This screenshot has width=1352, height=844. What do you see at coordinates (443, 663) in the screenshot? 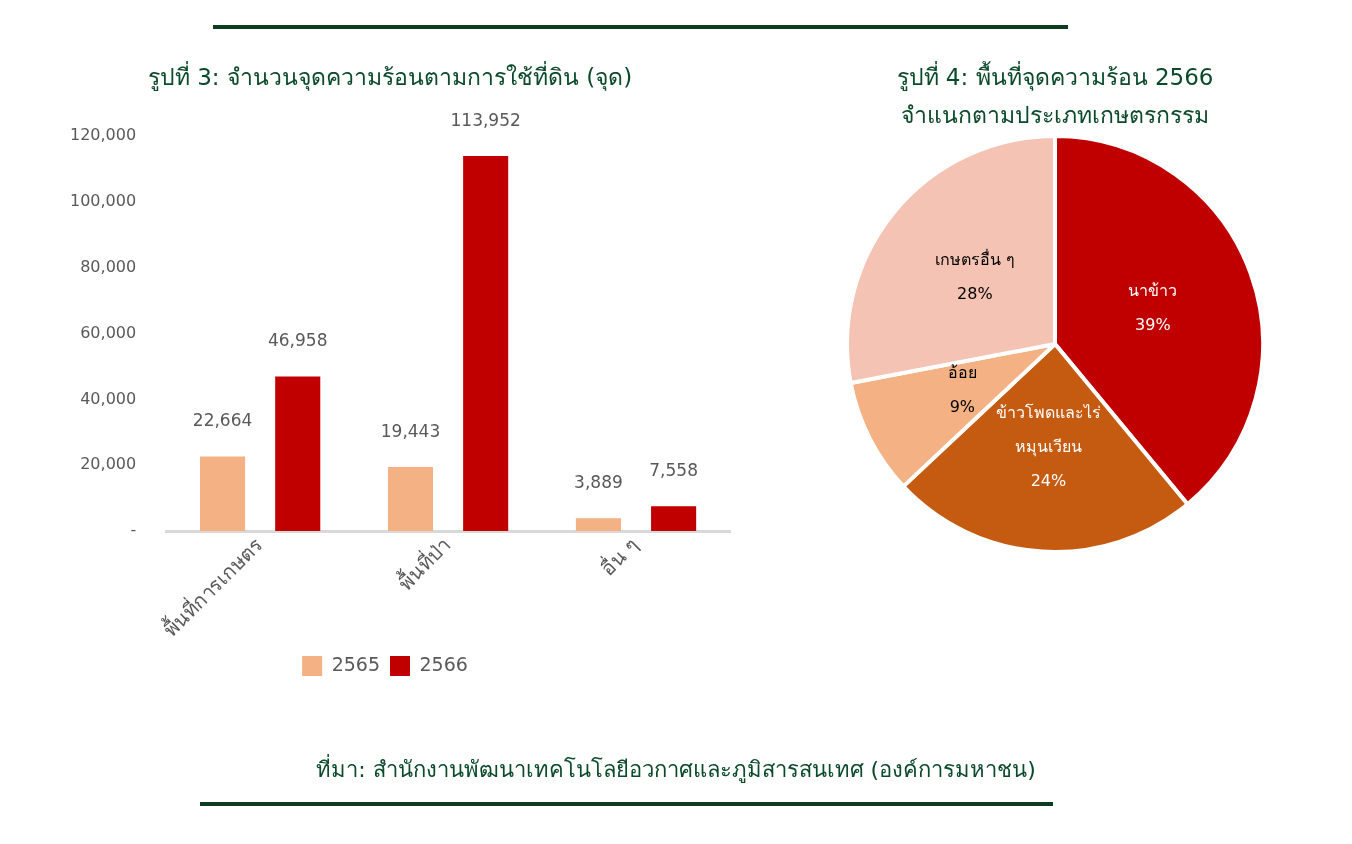
I see `legend-label: 2566` at bounding box center [443, 663].